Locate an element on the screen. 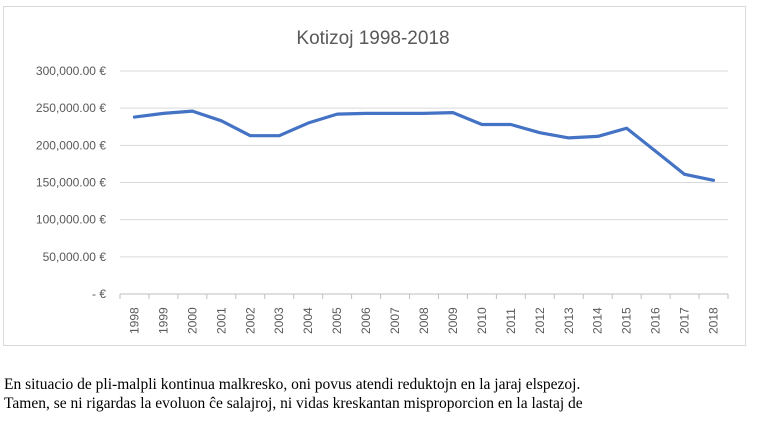  y-tick-label: 150,000.00 € is located at coordinates (71, 183).